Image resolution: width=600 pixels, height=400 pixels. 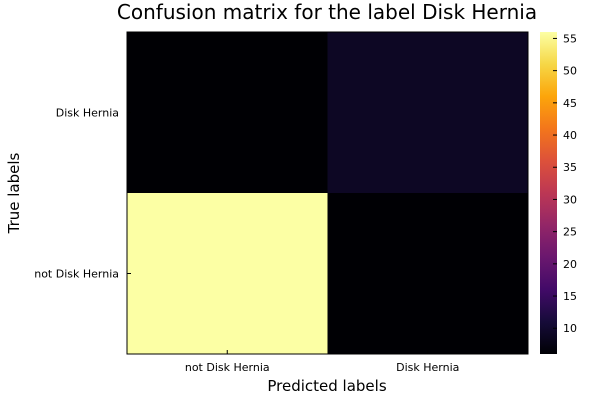 I want to click on colorbar-tick-label: 40, so click(x=570, y=135).